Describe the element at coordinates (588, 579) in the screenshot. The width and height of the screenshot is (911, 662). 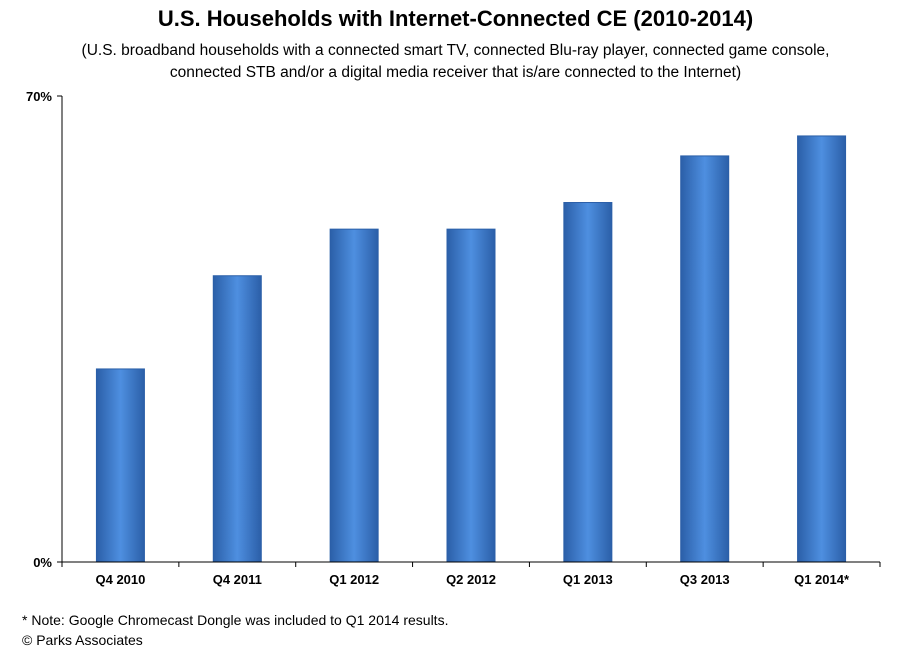
I see `x-tick-label: Q1 2013` at that location.